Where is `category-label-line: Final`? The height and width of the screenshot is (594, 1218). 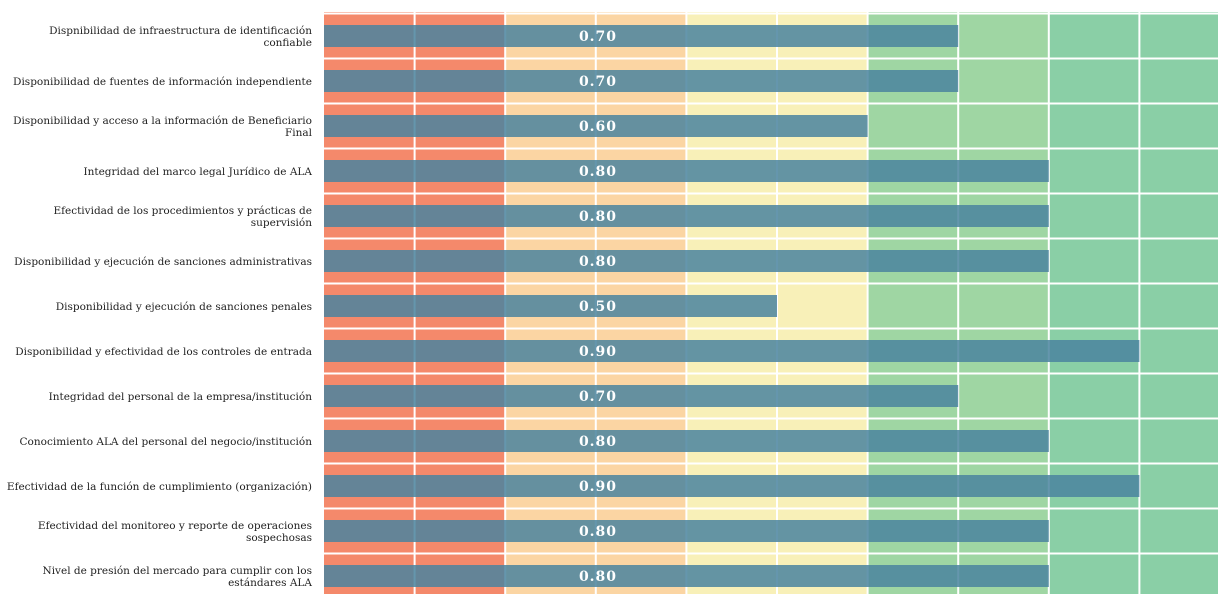
category-label-line: Final is located at coordinates (299, 133).